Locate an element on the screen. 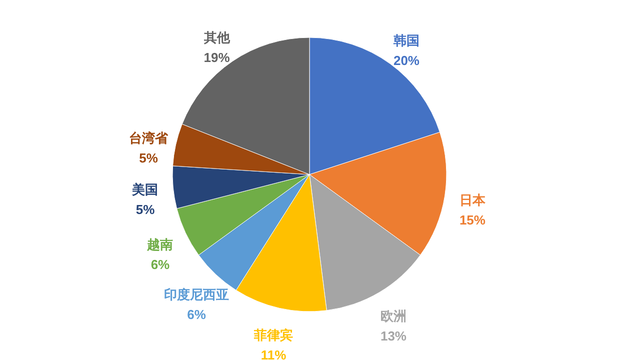 The width and height of the screenshot is (619, 361). data-label: 20% is located at coordinates (406, 60).